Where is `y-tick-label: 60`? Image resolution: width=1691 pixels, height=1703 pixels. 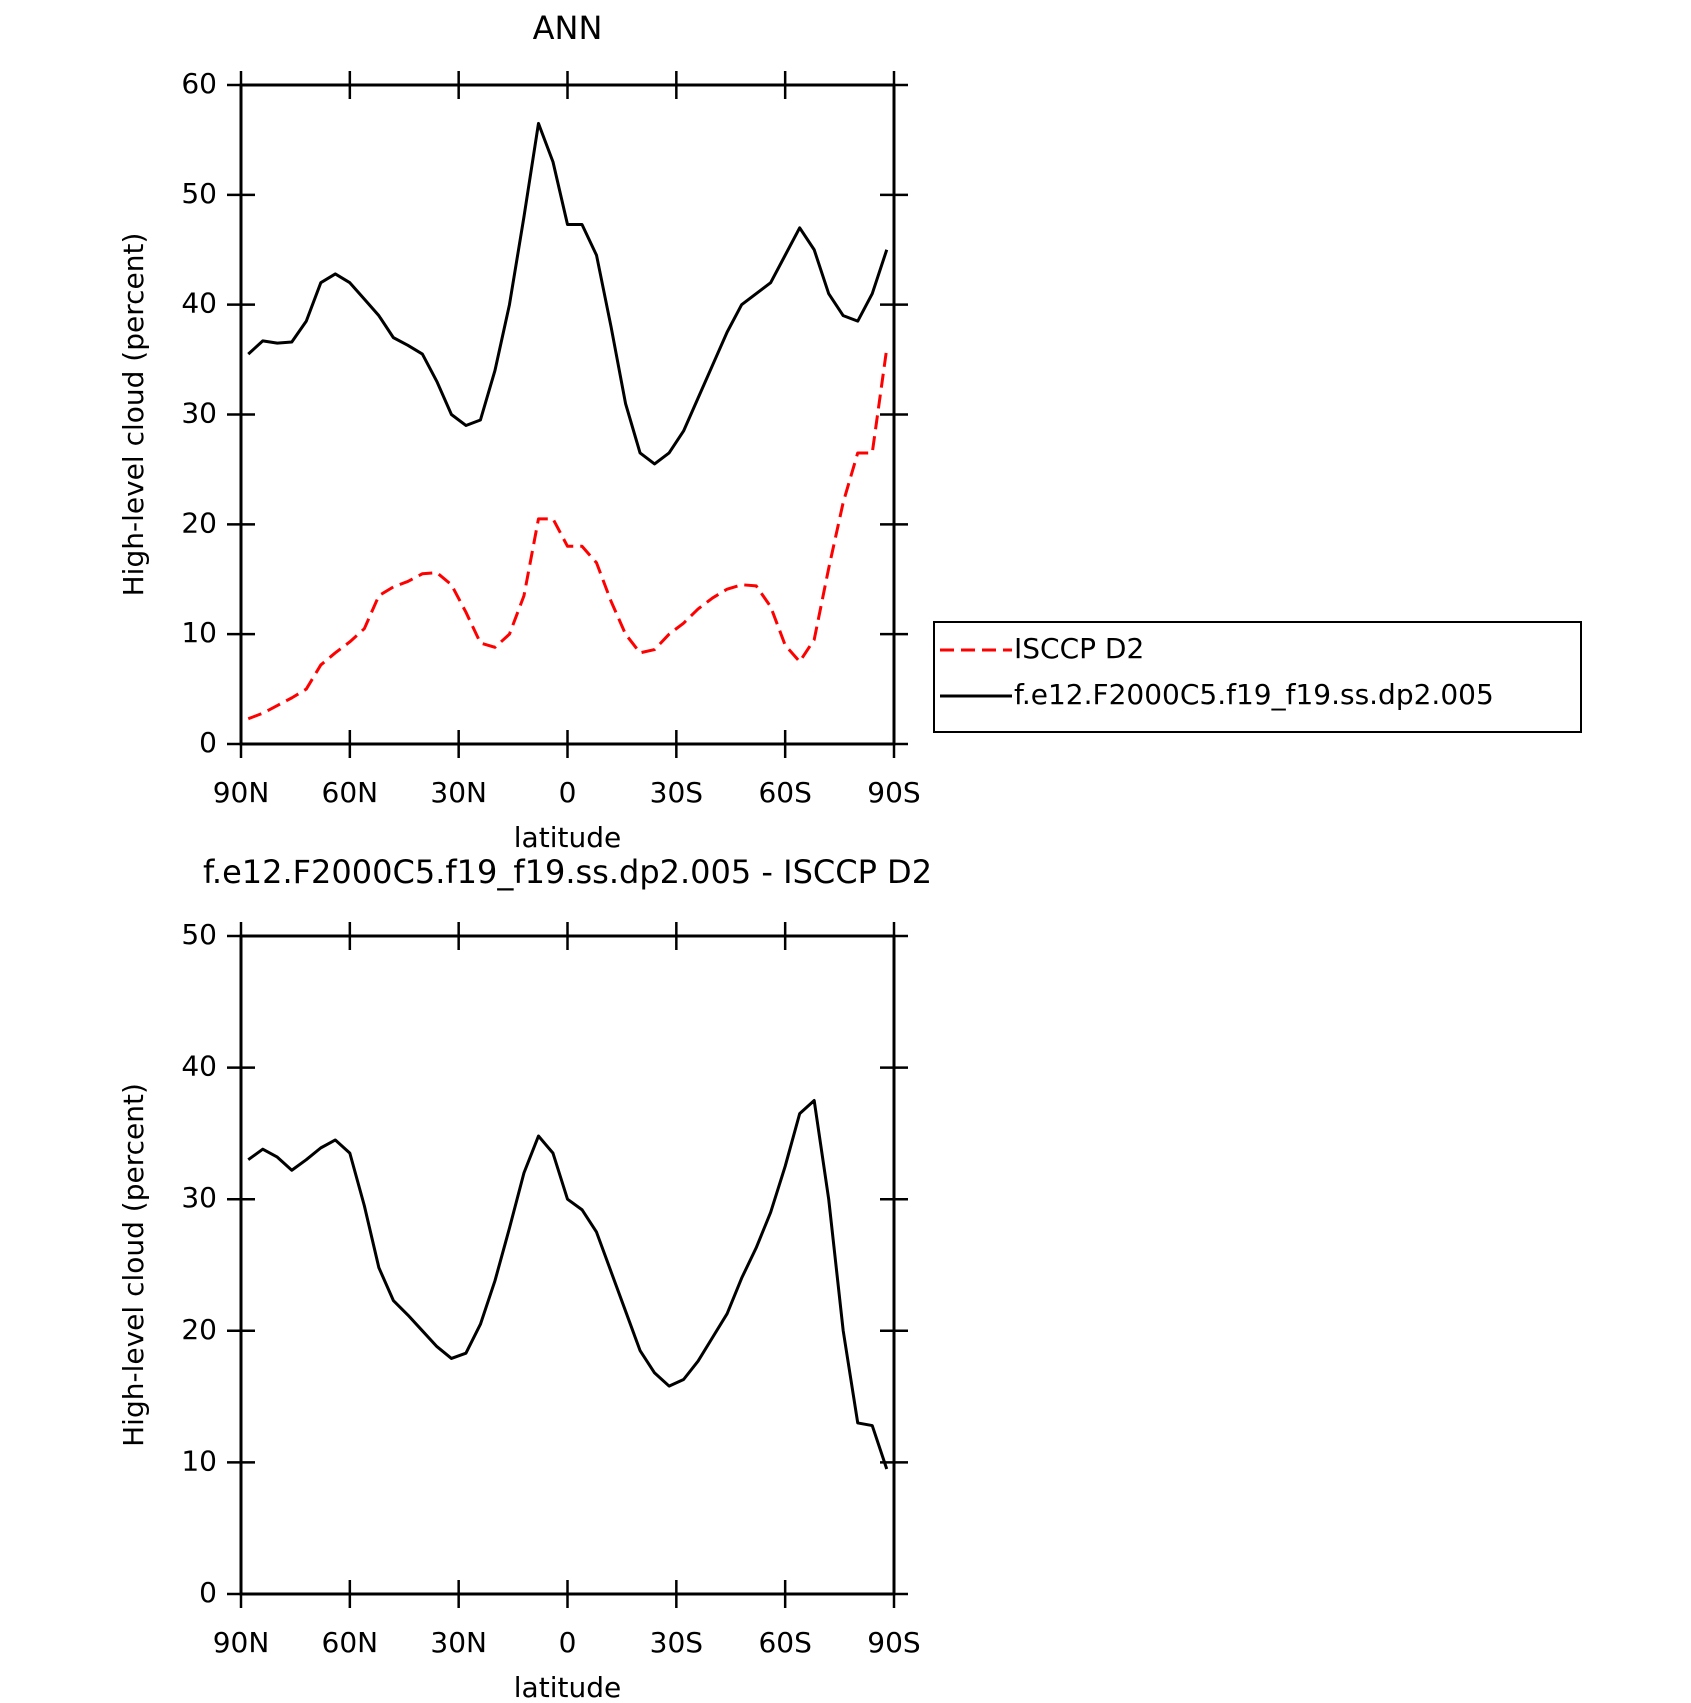
y-tick-label: 60 is located at coordinates (199, 83).